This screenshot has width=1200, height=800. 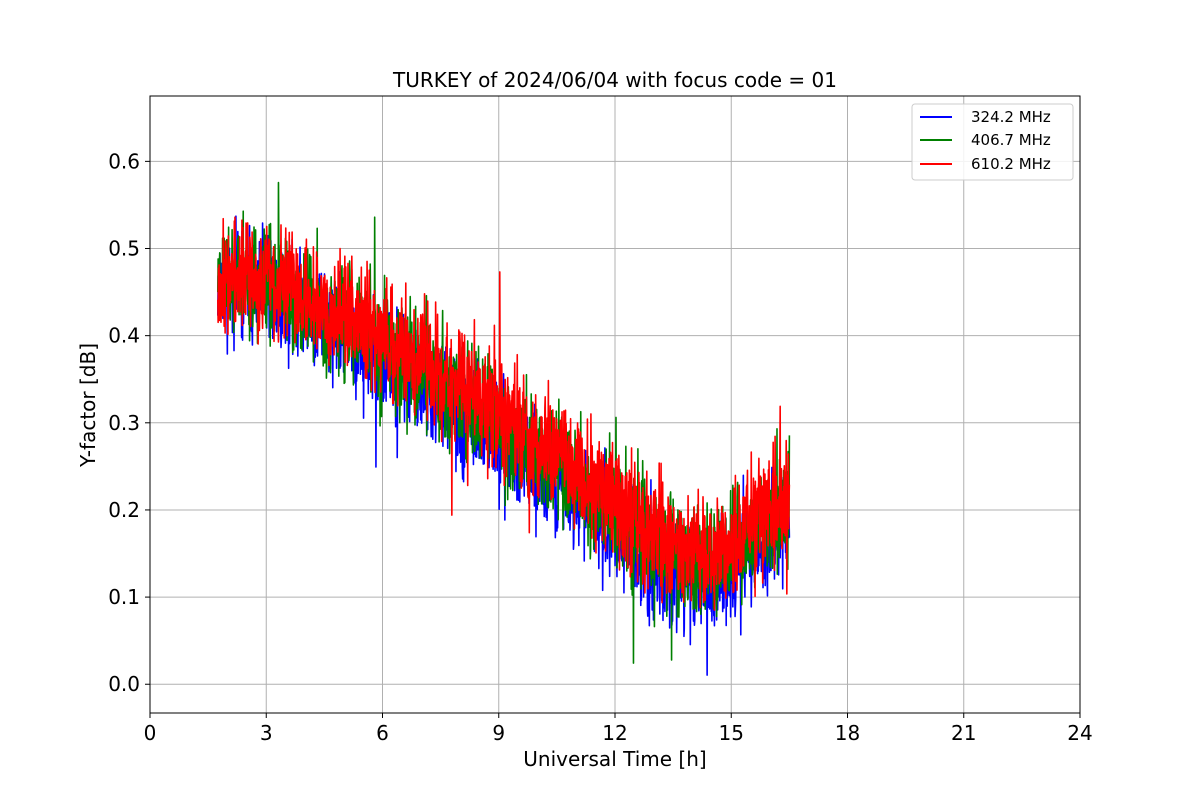 What do you see at coordinates (124, 249) in the screenshot?
I see `y-tick-label: 0.5` at bounding box center [124, 249].